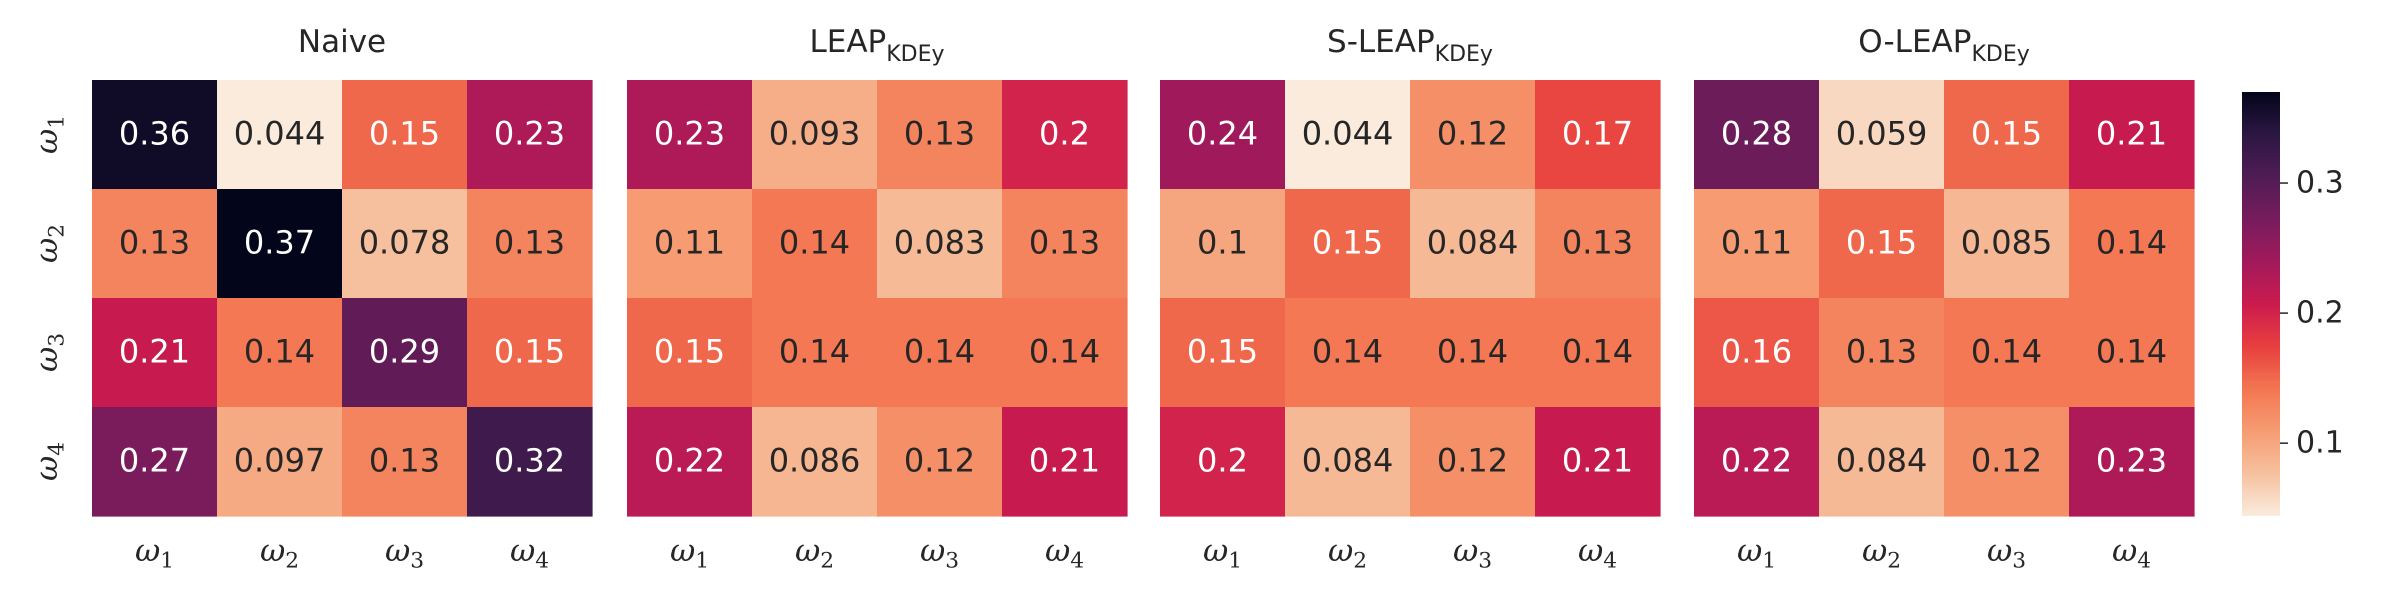 This screenshot has width=2400, height=600. I want to click on cell-value-label: 0.27, so click(154, 461).